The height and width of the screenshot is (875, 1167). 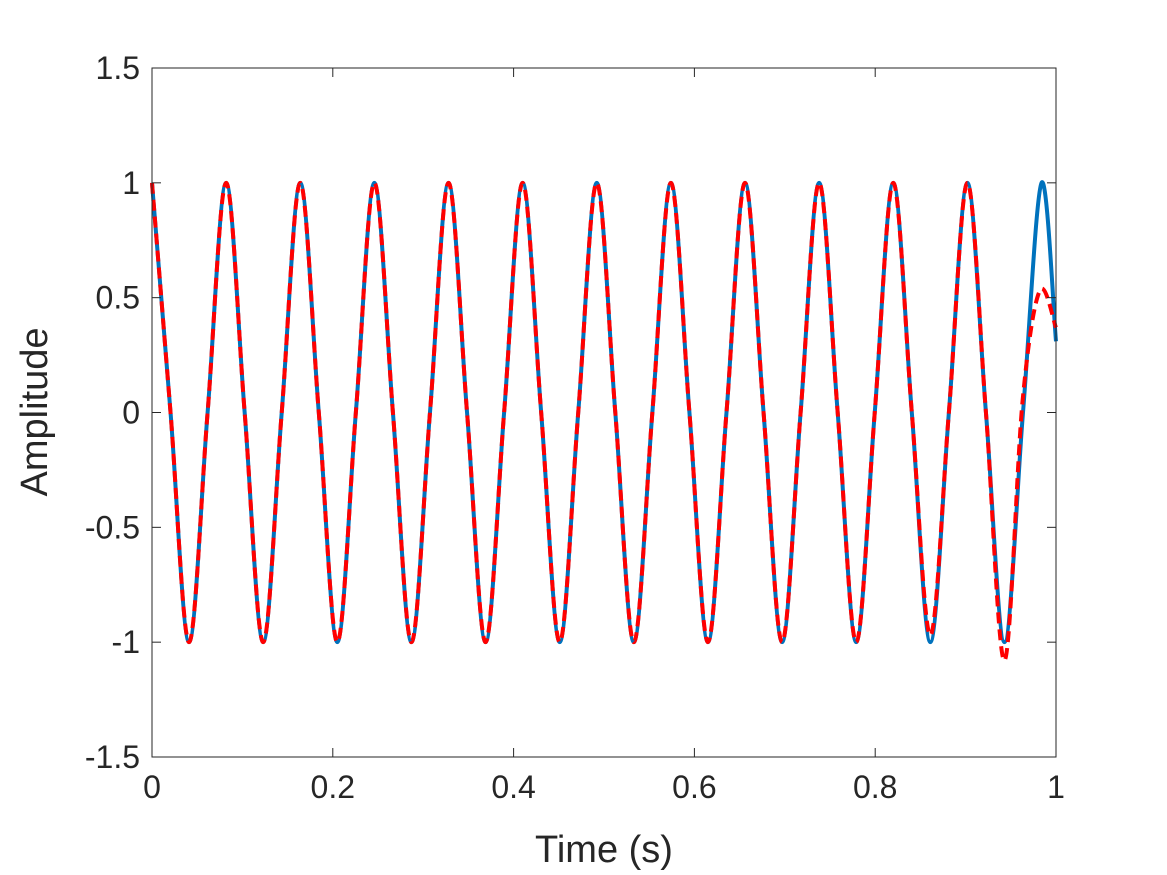 I want to click on y-tick-label: -1, so click(x=126, y=642).